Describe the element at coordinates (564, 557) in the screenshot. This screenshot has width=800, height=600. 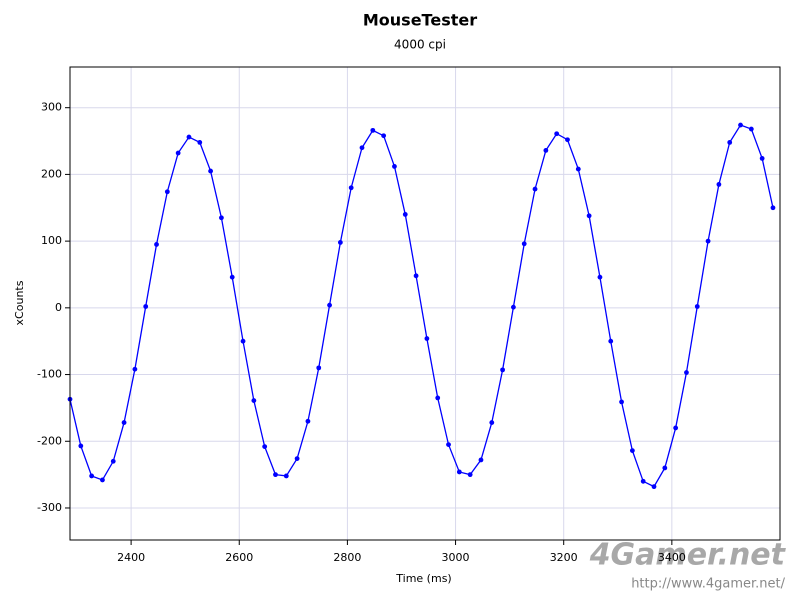
I see `x-tick-label: 3200` at that location.